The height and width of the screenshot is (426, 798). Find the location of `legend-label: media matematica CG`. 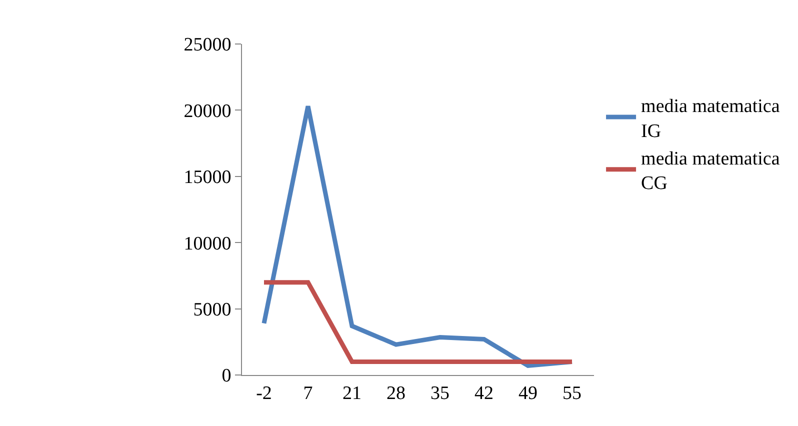

legend-label: media matematica CG is located at coordinates (710, 171).